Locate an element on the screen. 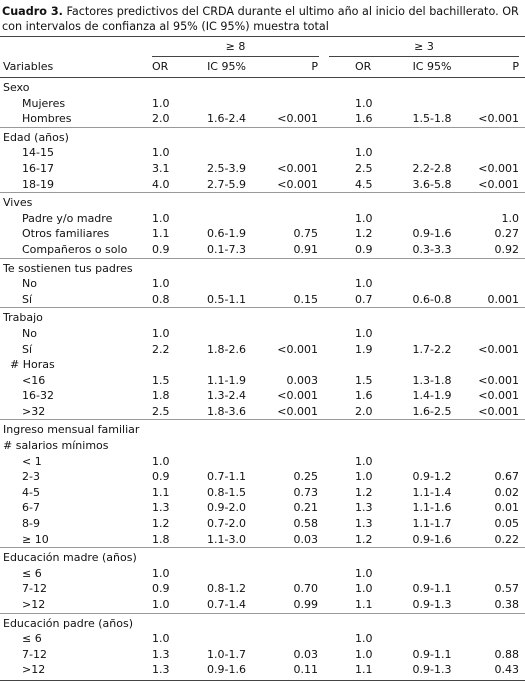 Image resolution: width=525 pixels, height=682 pixels. cell: 1.5 is located at coordinates (161, 380).